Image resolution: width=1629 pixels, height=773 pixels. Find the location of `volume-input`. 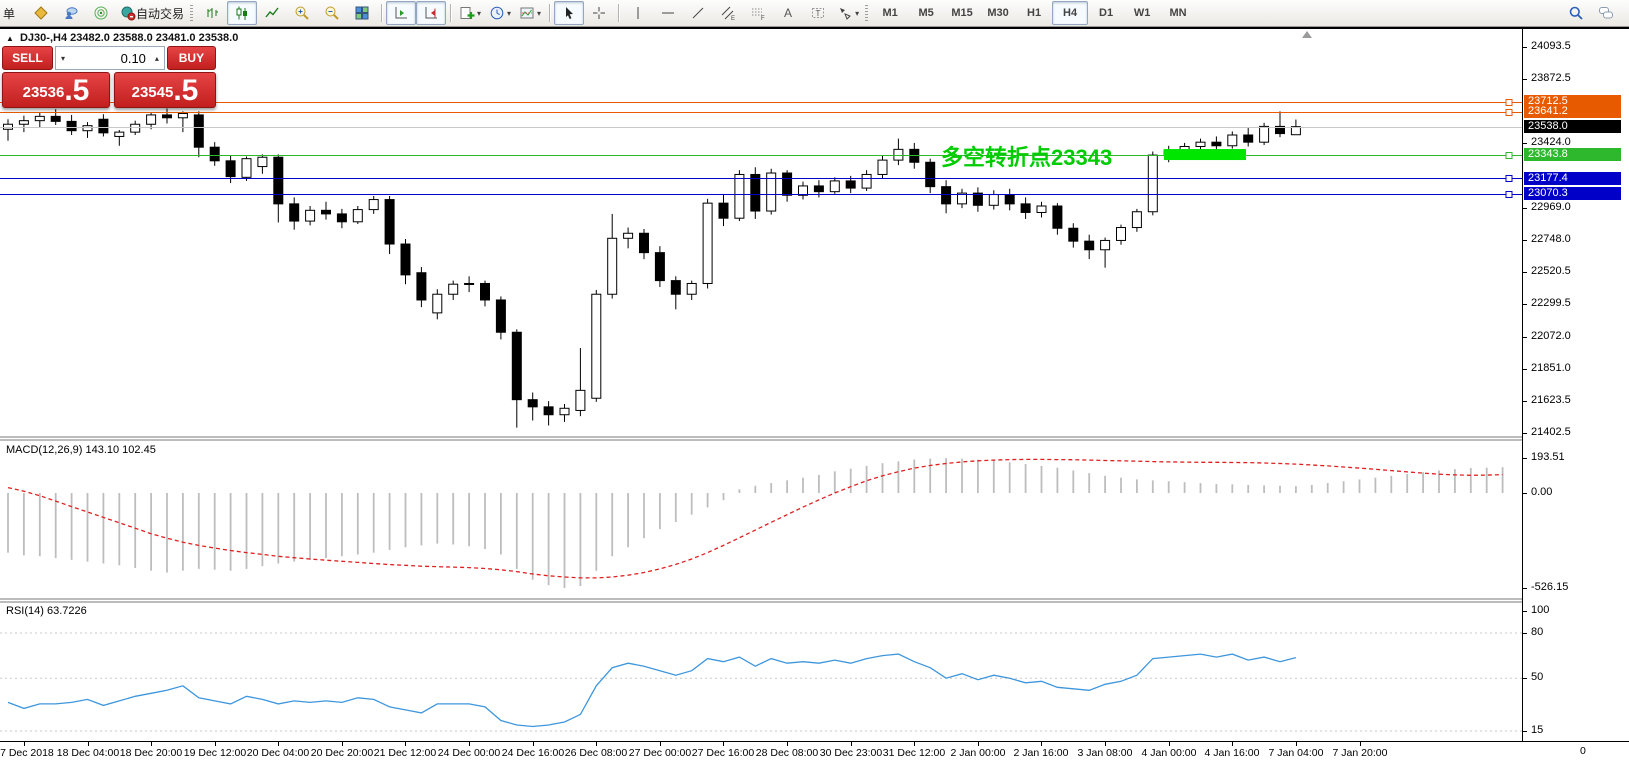

volume-input is located at coordinates (109, 58).